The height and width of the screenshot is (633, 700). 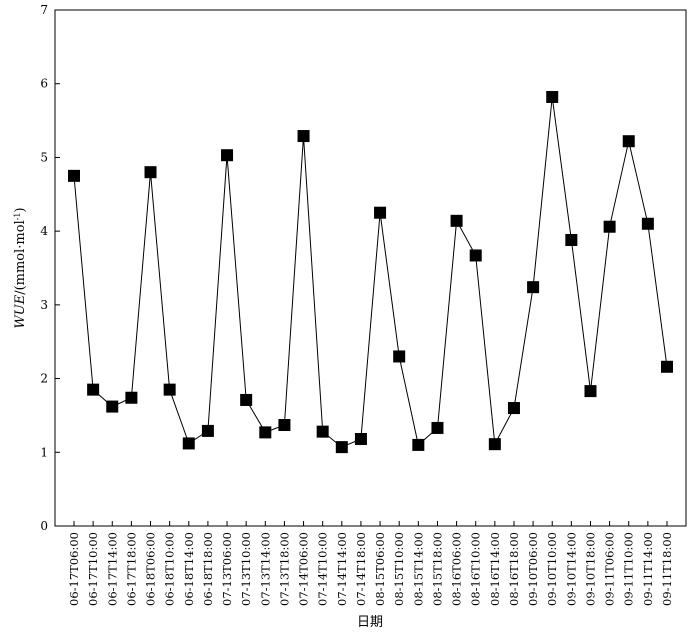 I want to click on x-tick-label: 09-10T10:00, so click(x=552, y=569).